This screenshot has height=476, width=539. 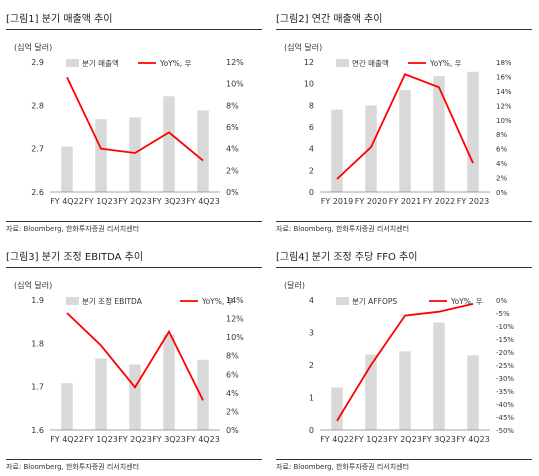 I want to click on x-tick-label: FY 2022, so click(x=439, y=201).